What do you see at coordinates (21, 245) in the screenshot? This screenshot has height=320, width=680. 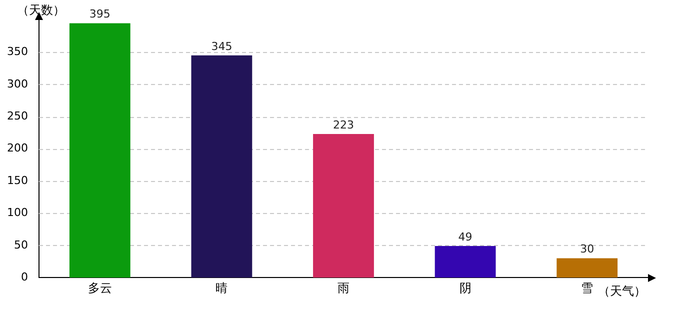 I see `y-tick-label: 50` at bounding box center [21, 245].